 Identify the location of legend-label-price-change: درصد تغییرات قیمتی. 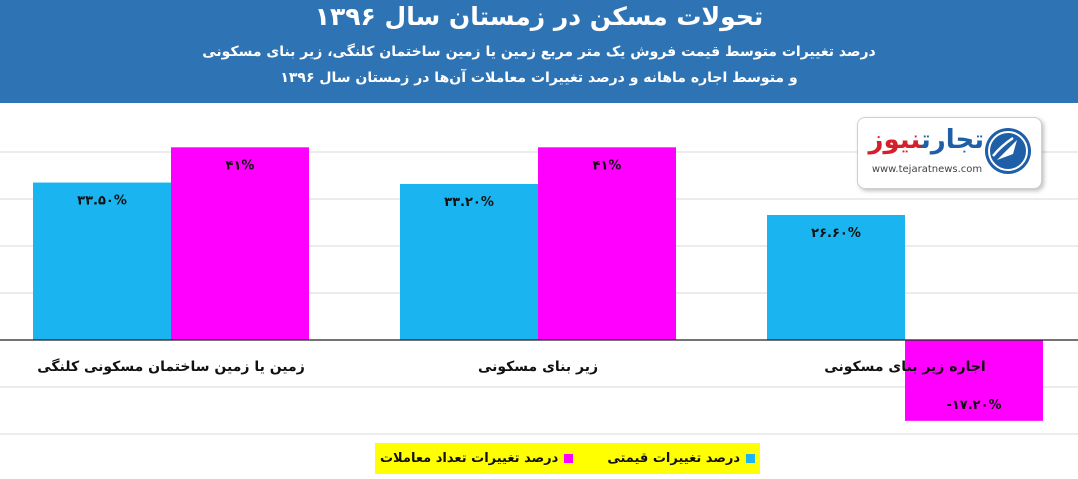
(674, 458).